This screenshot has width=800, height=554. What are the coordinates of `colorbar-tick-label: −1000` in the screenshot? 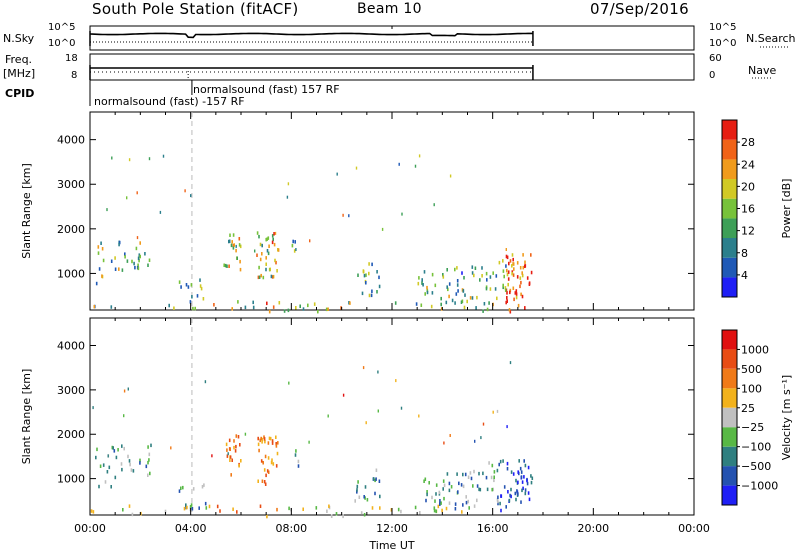 It's located at (759, 486).